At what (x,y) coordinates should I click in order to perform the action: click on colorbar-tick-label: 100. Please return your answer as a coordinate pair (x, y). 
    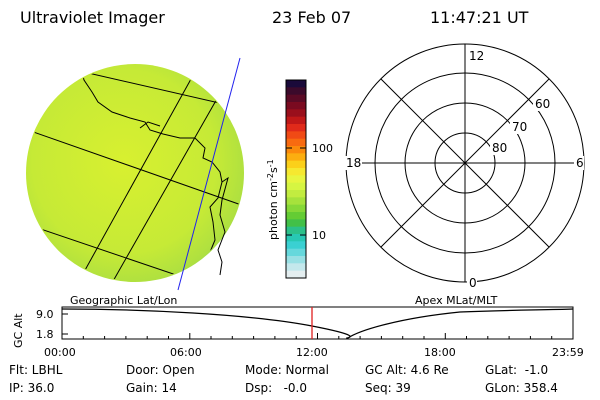
    Looking at the image, I should click on (322, 148).